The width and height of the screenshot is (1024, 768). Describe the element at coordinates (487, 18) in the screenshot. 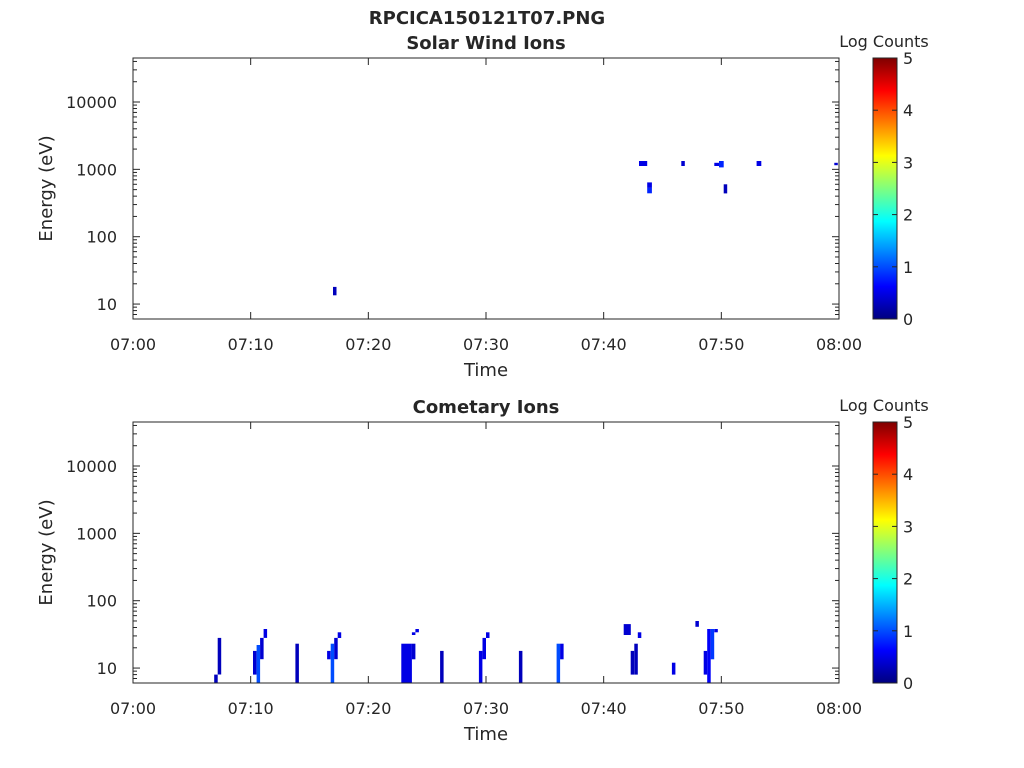

I see `figure-title: RPCICA150121T07.PNG` at that location.